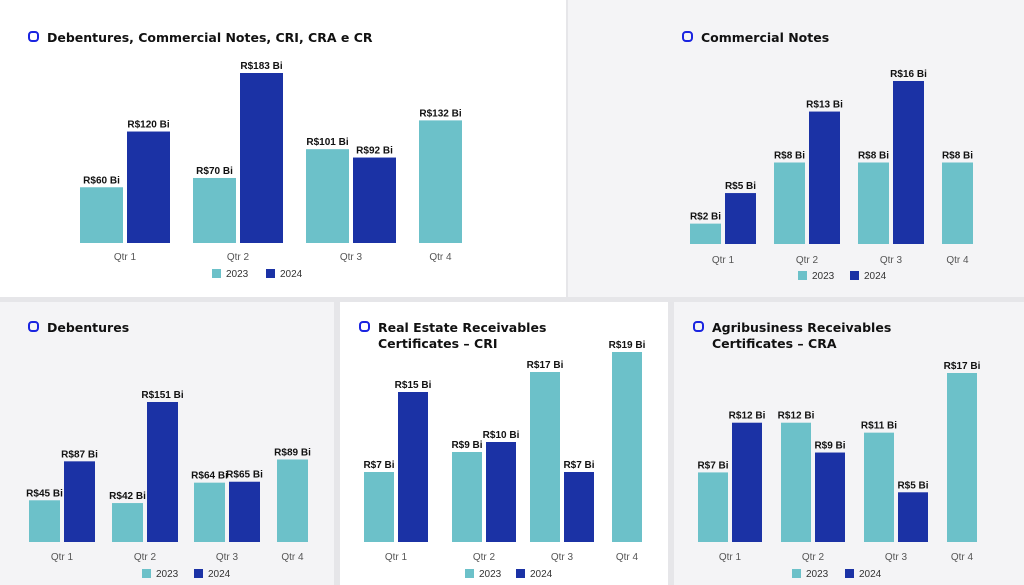  What do you see at coordinates (214, 171) in the screenshot?
I see `data-label: R$70 Bi` at bounding box center [214, 171].